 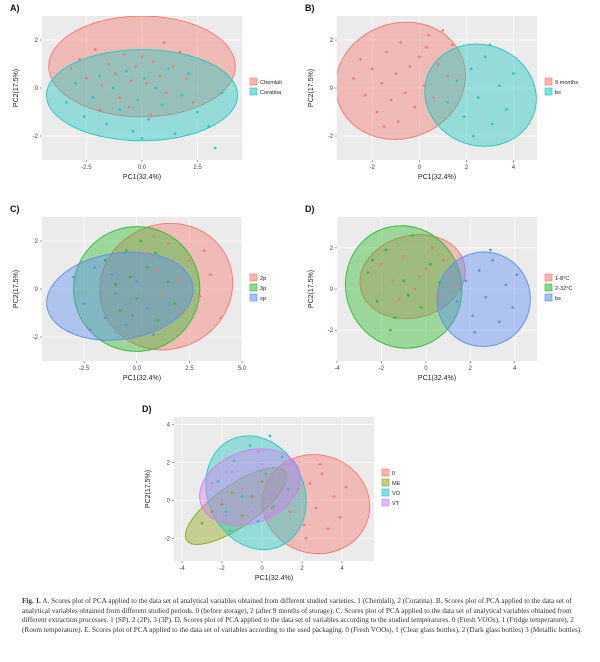 What do you see at coordinates (563, 289) in the screenshot?
I see `legend-label: 2-32°C` at bounding box center [563, 289].